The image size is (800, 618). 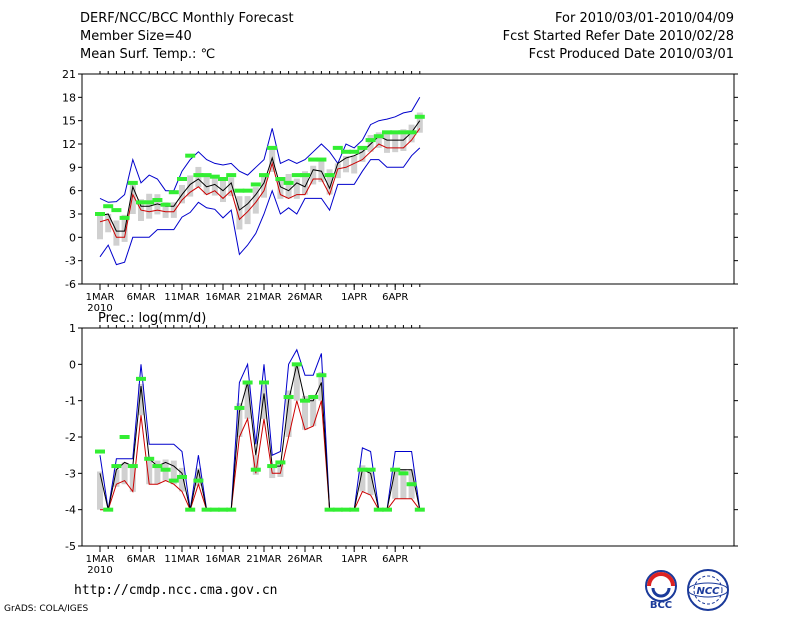 I want to click on series-lower-line, so click(x=260, y=206).